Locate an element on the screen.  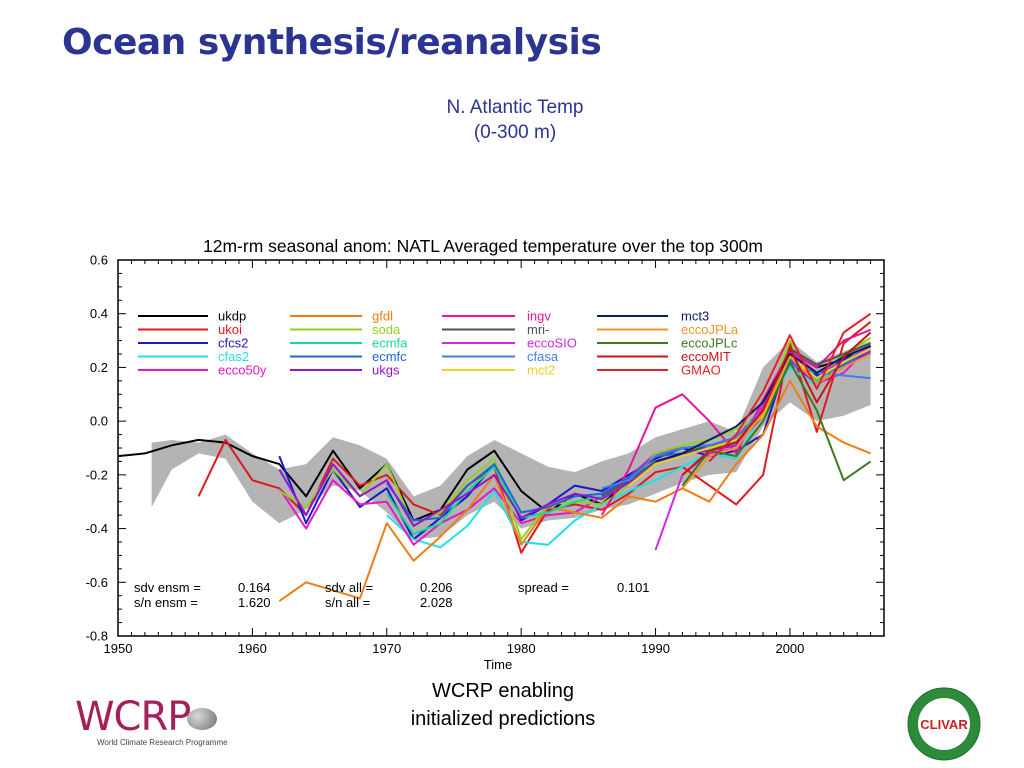
series-line-eccojpla is located at coordinates (776, 421).